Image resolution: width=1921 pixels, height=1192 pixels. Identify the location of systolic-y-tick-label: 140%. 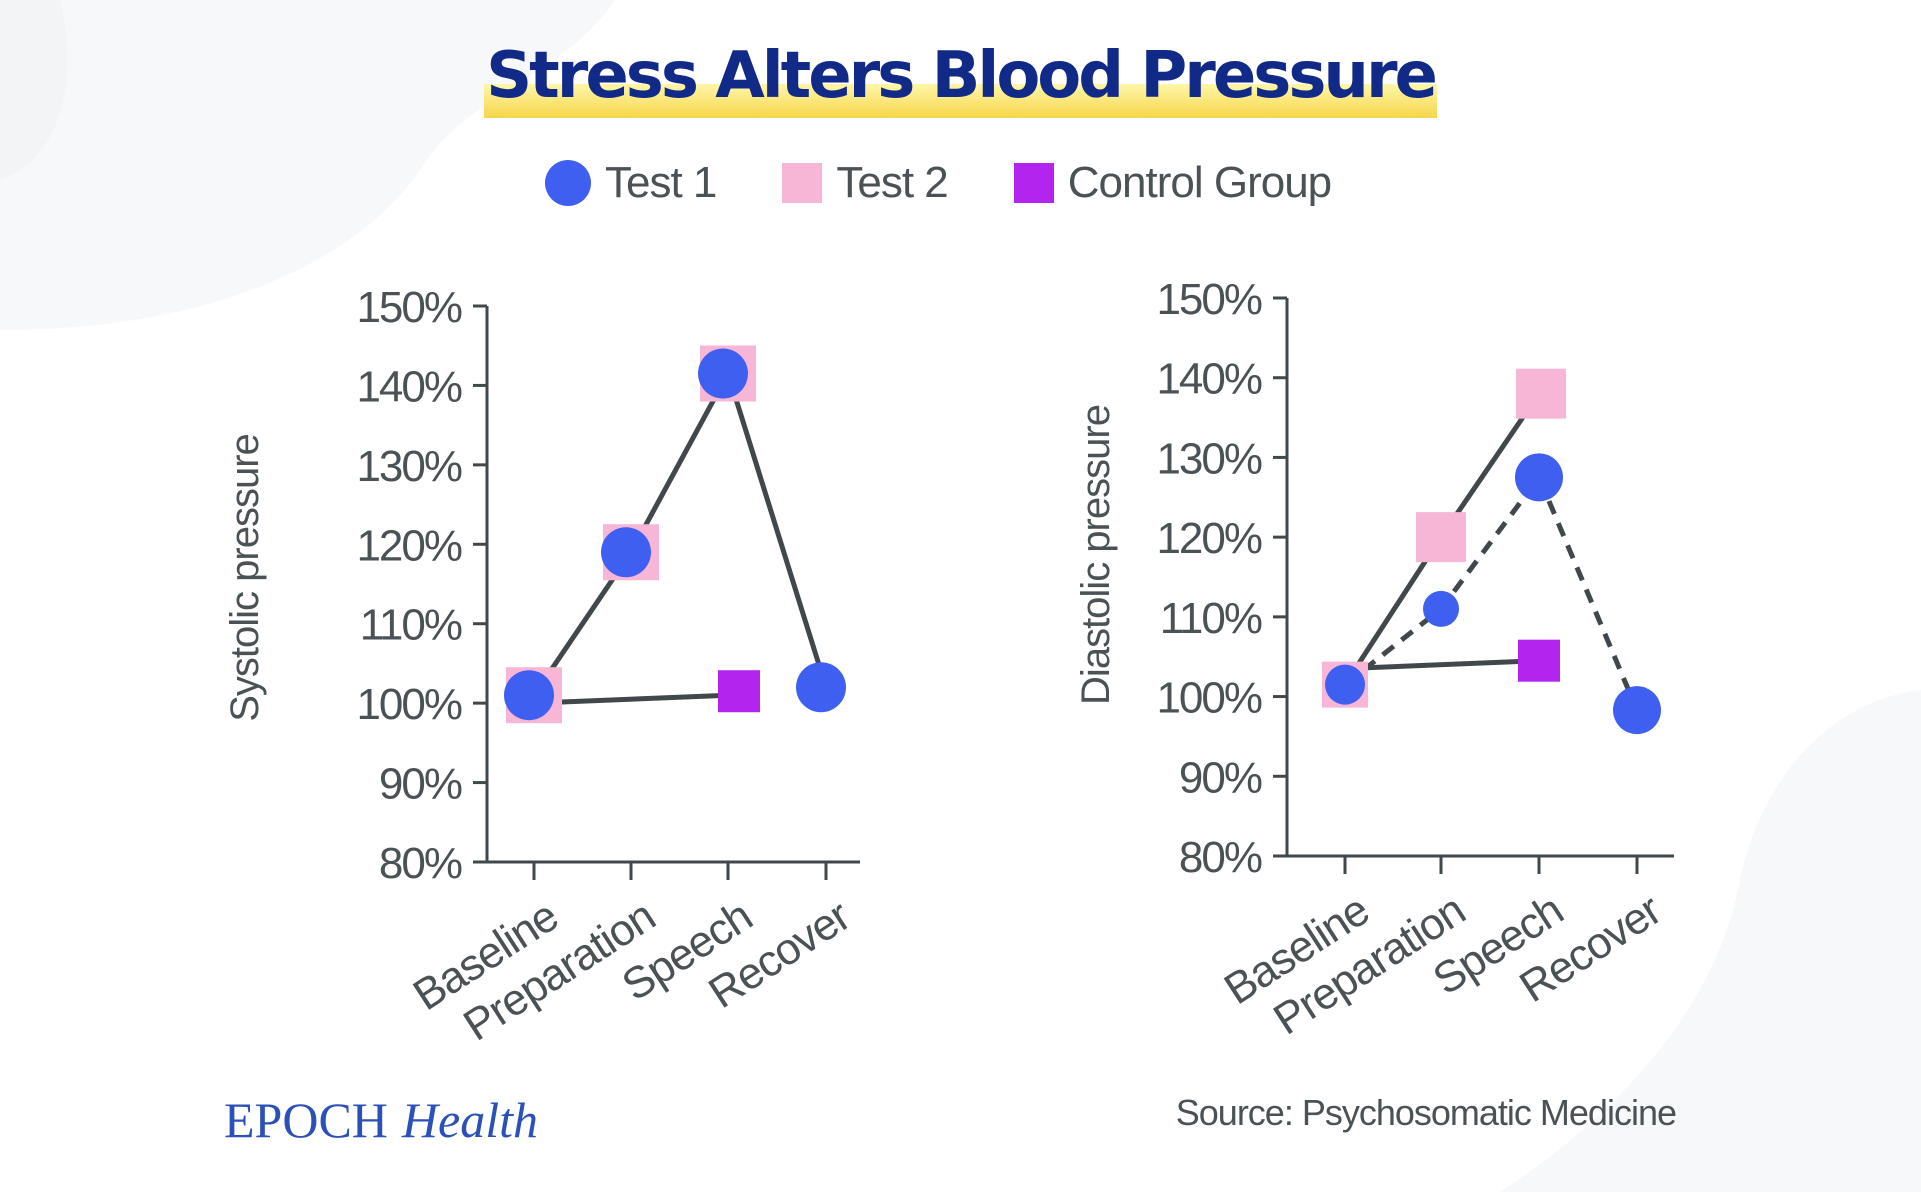
(408, 386).